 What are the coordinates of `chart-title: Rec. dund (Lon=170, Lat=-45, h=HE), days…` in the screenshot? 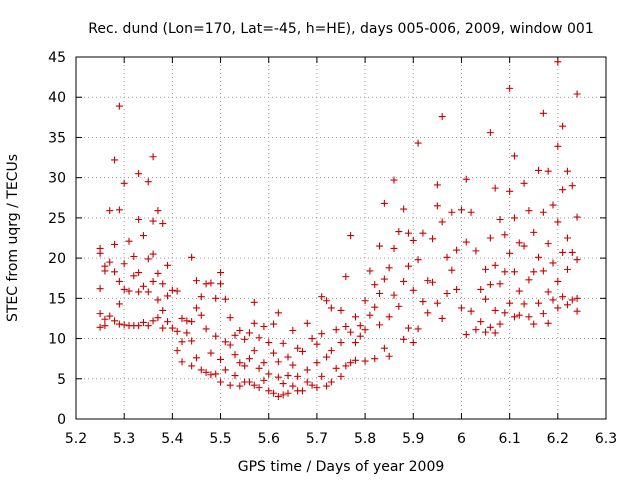 It's located at (341, 29).